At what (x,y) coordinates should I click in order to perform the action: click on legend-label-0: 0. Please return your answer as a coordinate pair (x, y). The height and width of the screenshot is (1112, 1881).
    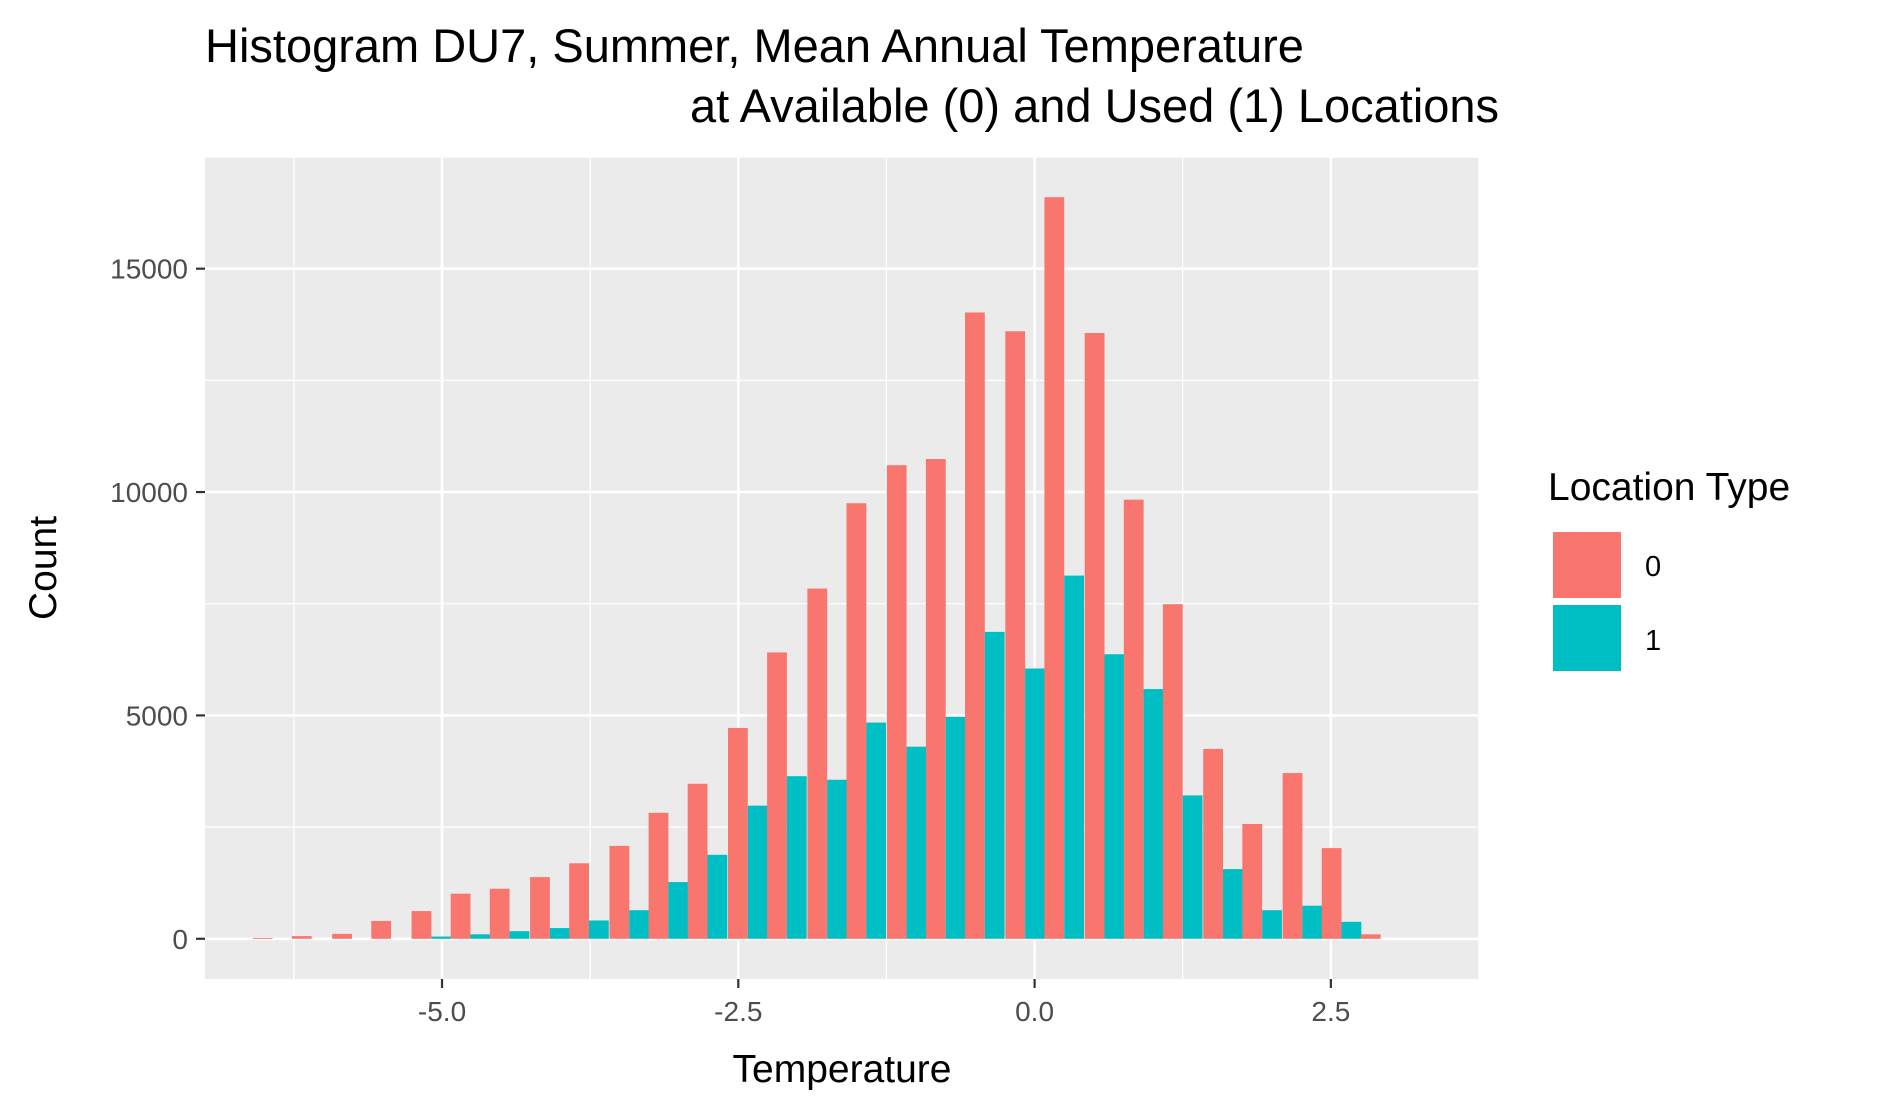
    Looking at the image, I should click on (1653, 567).